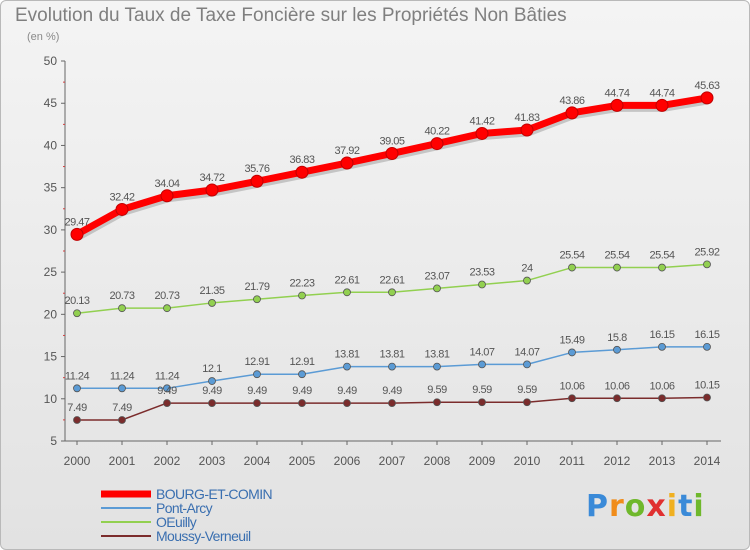 Image resolution: width=750 pixels, height=550 pixels. Describe the element at coordinates (347, 461) in the screenshot. I see `x-tick-label: 2006` at that location.